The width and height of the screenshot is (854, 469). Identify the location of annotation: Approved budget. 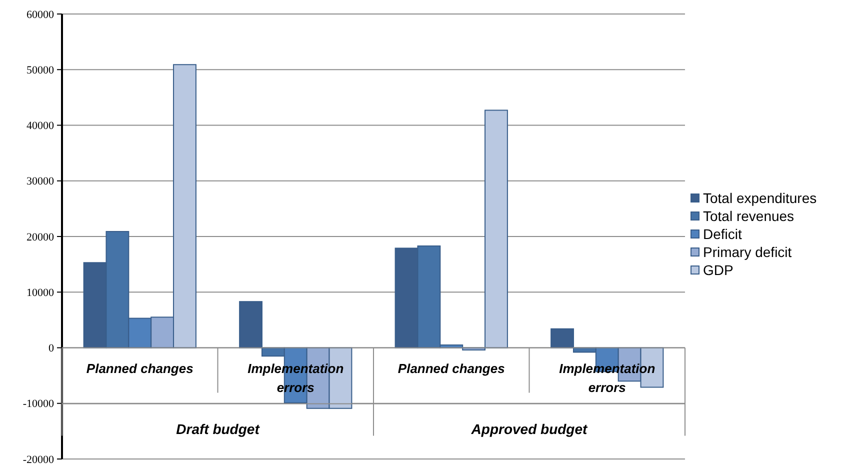
(529, 428).